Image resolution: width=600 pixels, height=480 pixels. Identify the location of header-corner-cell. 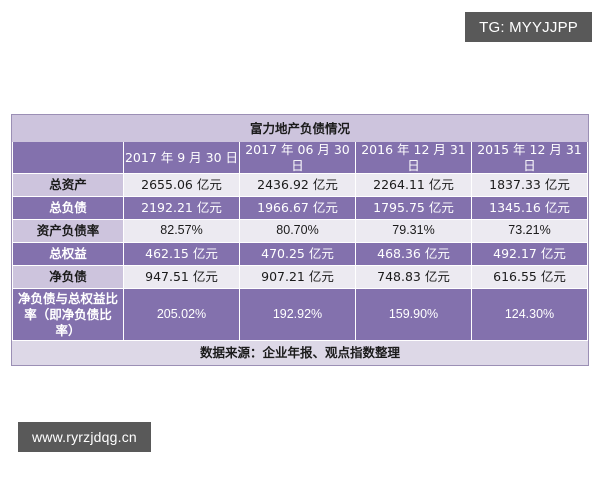
(68, 157).